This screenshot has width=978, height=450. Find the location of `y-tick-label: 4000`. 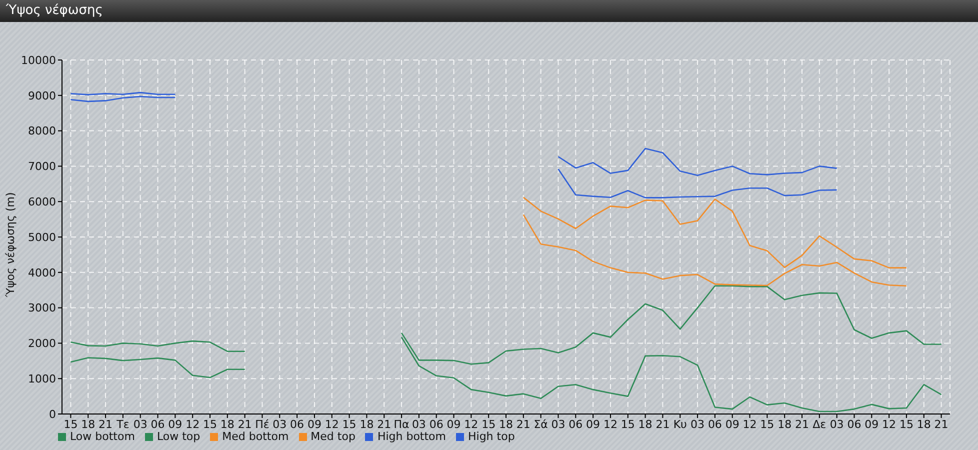

y-tick-label: 4000 is located at coordinates (42, 273).